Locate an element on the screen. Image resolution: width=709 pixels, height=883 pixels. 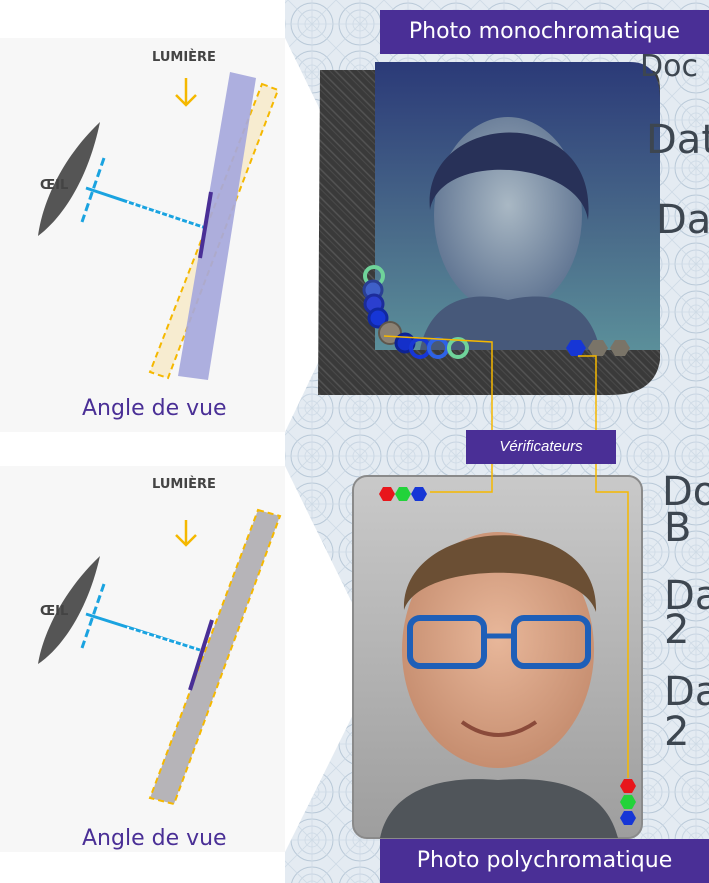
bottom-light-label: LUMIÈRE is located at coordinates (184, 484).